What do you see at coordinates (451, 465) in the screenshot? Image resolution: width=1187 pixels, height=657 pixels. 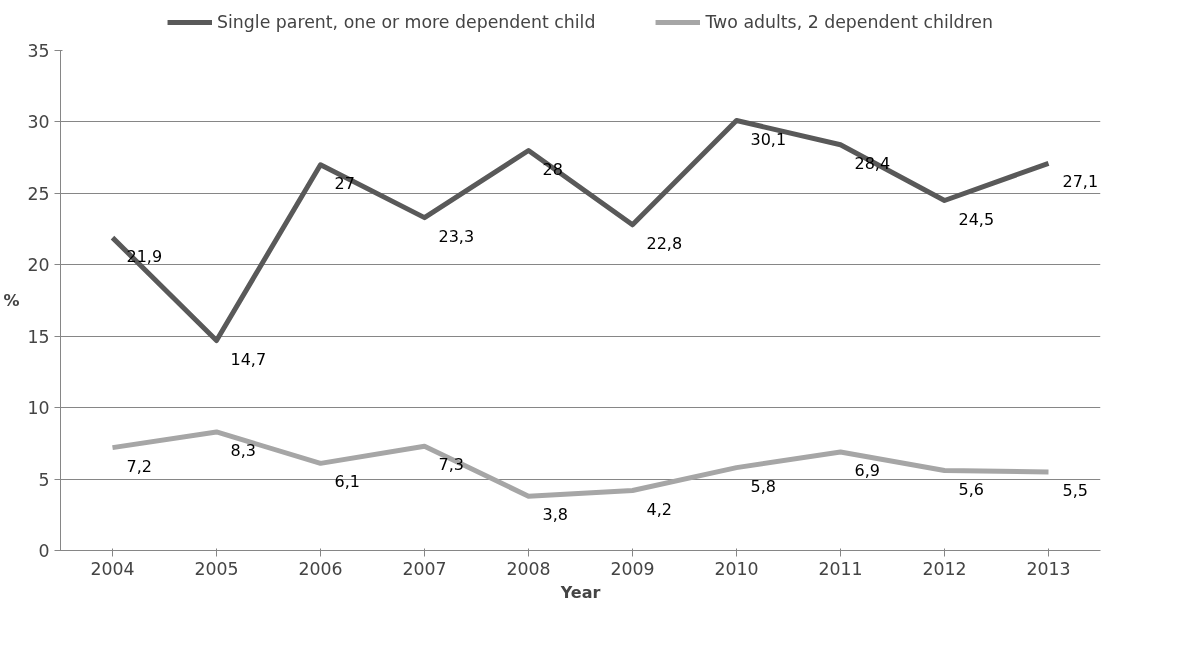 I see `data-label: 7,3` at bounding box center [451, 465].